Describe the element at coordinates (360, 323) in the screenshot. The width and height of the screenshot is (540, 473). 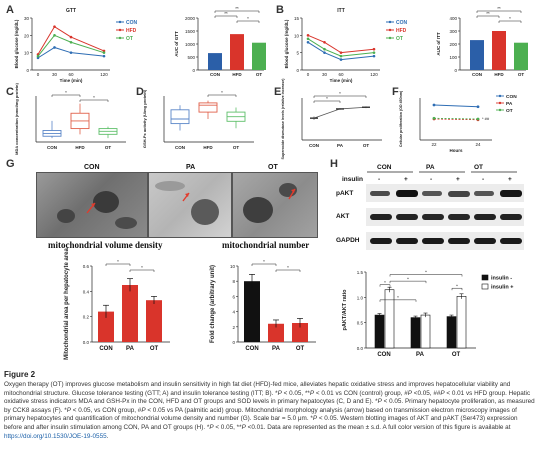
I see `y-tick-label: 0.5` at that location.